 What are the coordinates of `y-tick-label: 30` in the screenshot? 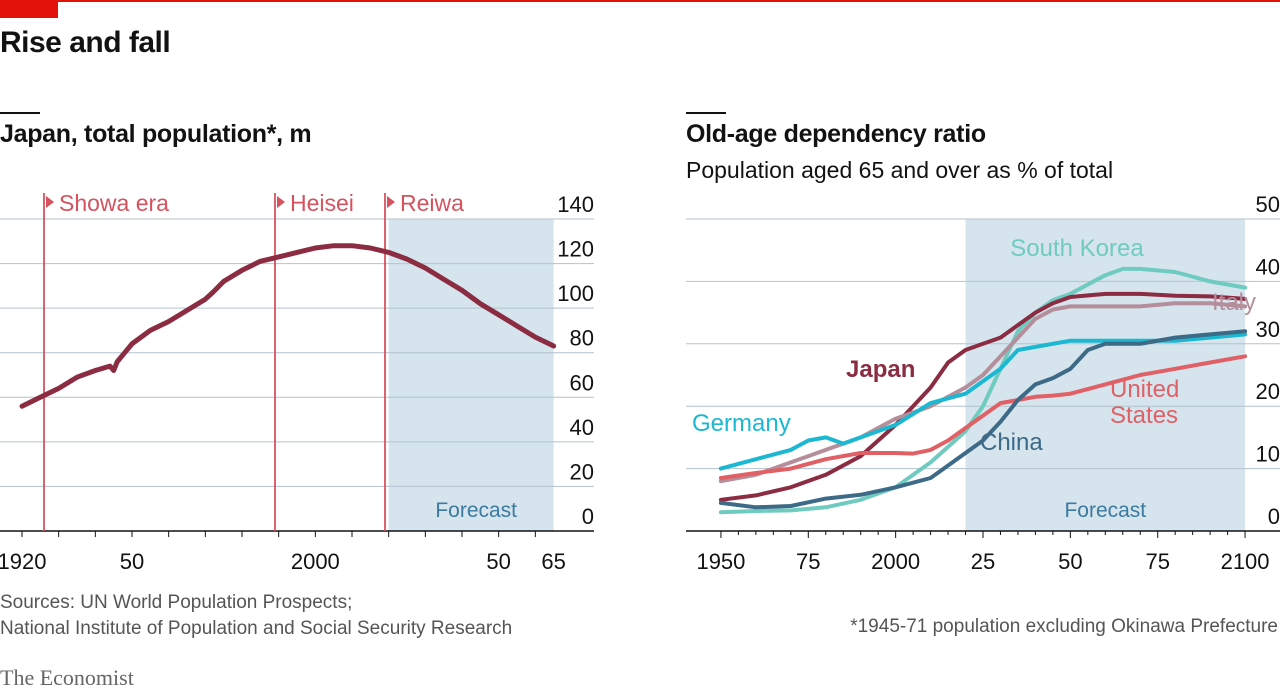 It's located at (1268, 329).